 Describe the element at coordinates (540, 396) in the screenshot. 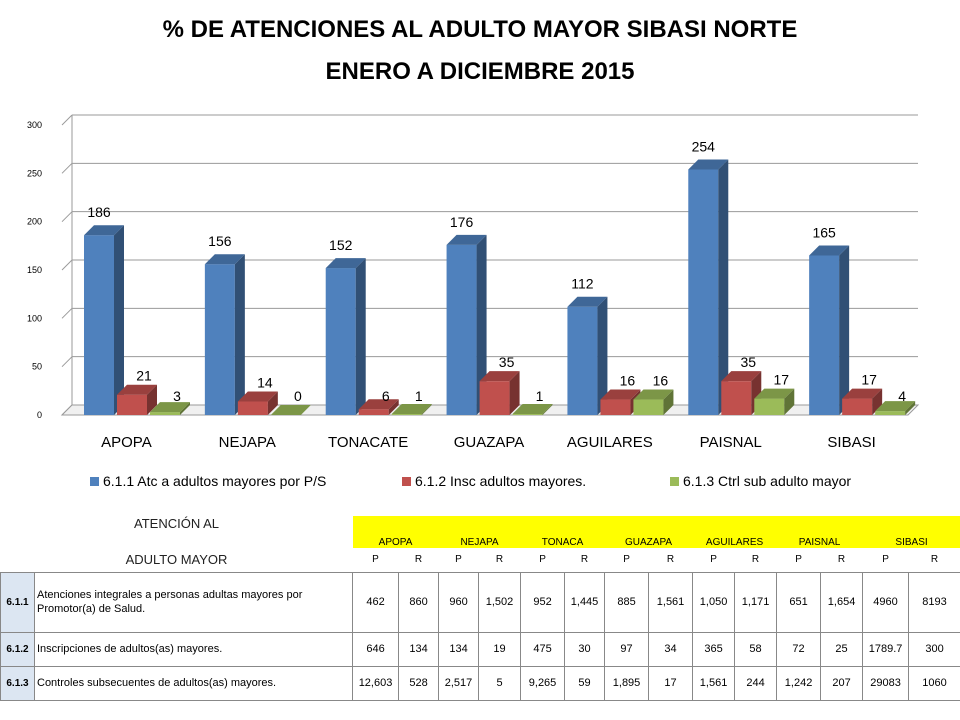

I see `data-label: 1` at that location.